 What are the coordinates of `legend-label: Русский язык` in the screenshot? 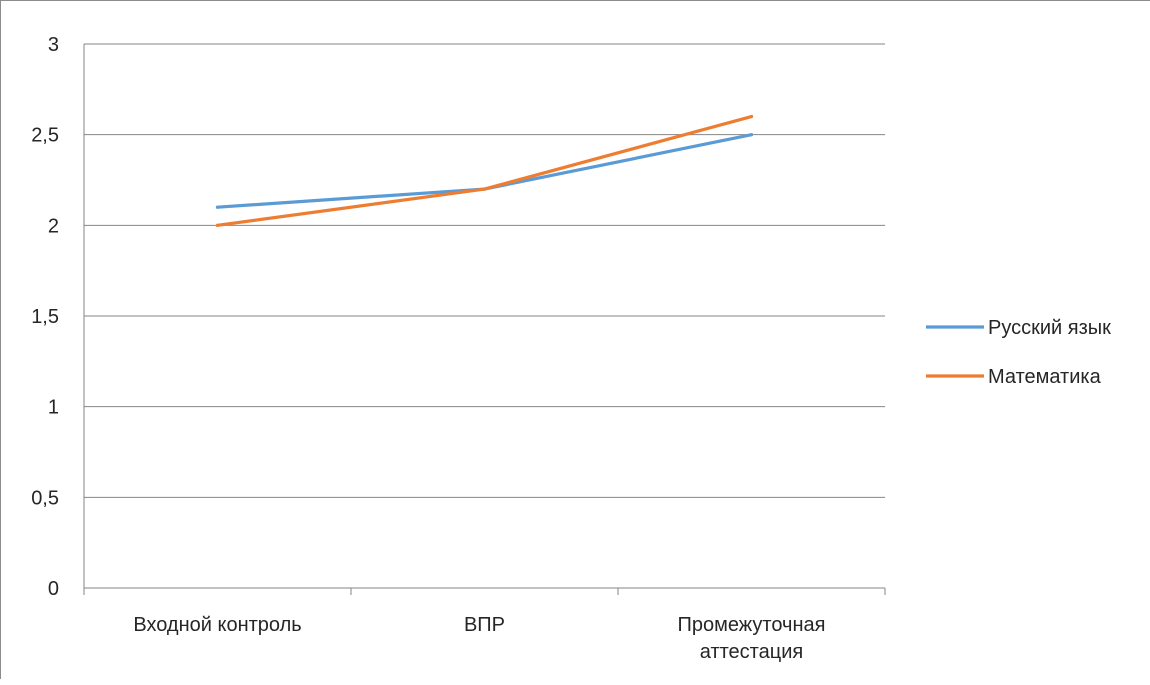 It's located at (1049, 328).